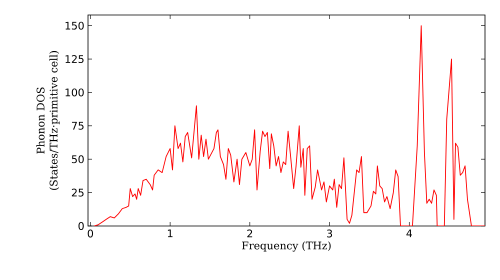 Image resolution: width=500 pixels, height=280 pixels. Describe the element at coordinates (78, 126) in the screenshot. I see `y-tick-label: 75` at that location.